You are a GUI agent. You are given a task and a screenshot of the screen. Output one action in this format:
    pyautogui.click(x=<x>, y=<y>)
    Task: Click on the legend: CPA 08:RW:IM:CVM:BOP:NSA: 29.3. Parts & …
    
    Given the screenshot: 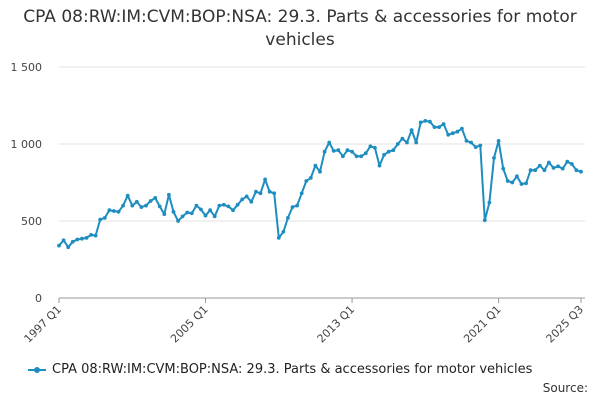 What is the action you would take?
    pyautogui.click(x=280, y=369)
    